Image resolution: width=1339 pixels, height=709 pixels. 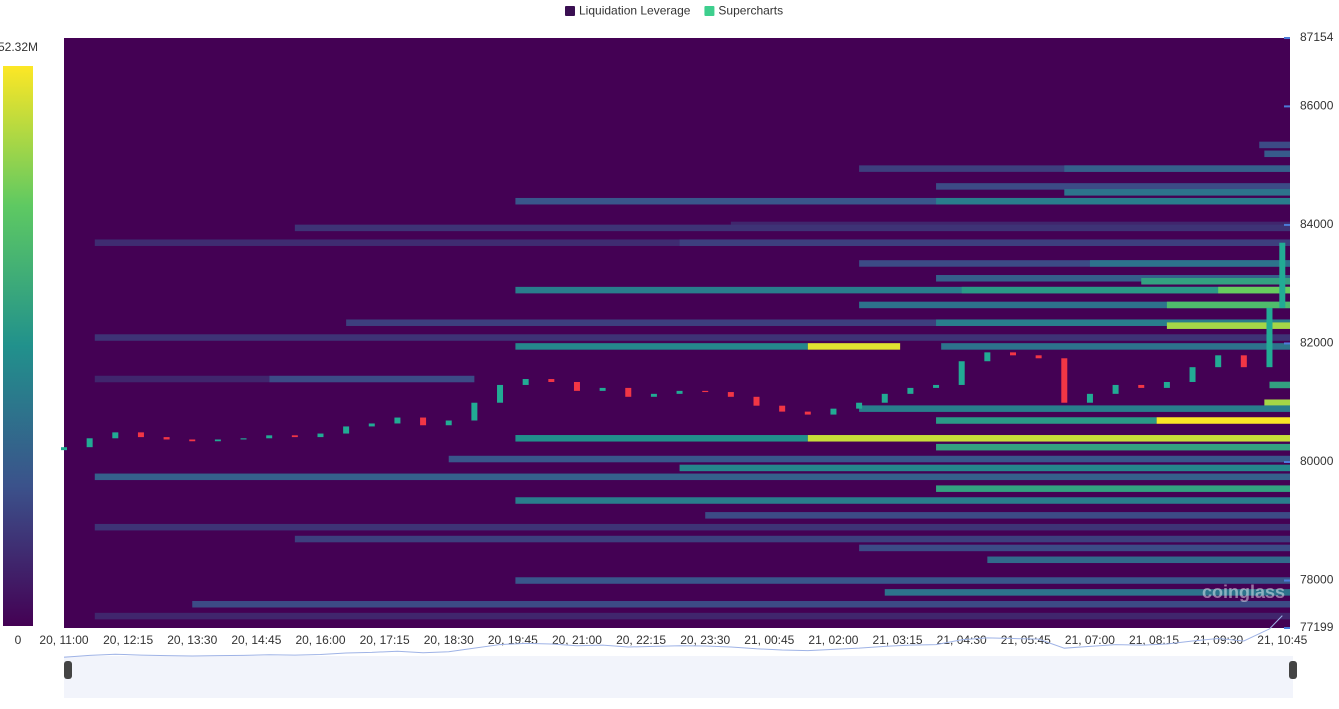 What do you see at coordinates (256, 640) in the screenshot?
I see `x-tick-label: 20, 14:45` at bounding box center [256, 640].